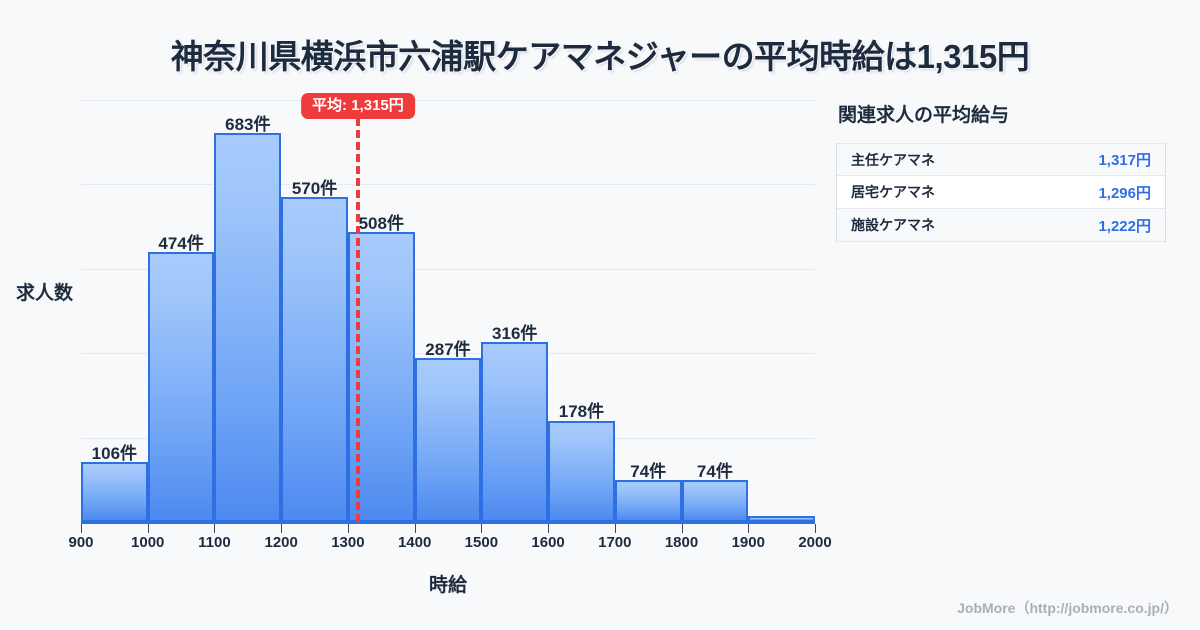  What do you see at coordinates (481, 542) in the screenshot?
I see `x-tick-label: 1500` at bounding box center [481, 542].